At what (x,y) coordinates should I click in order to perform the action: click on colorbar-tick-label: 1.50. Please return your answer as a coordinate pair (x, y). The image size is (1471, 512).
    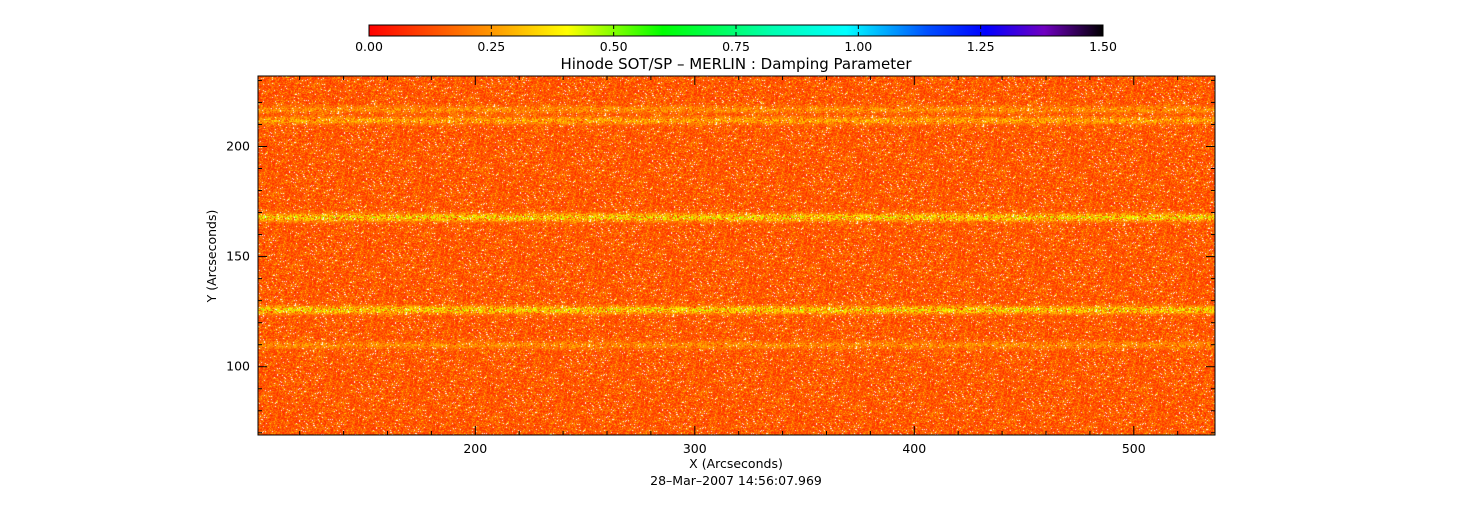
    Looking at the image, I should click on (1103, 46).